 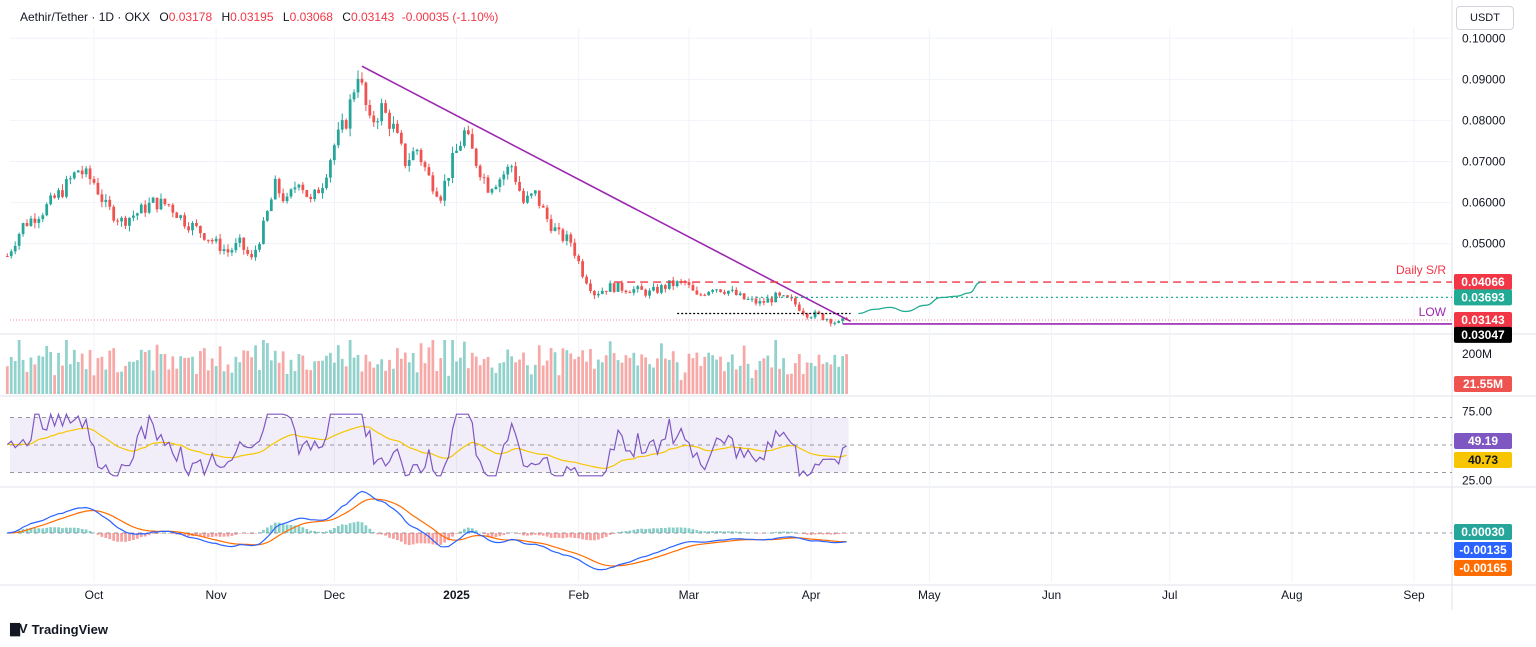 I want to click on badge-rsi-ma-box, so click(x=1483, y=460).